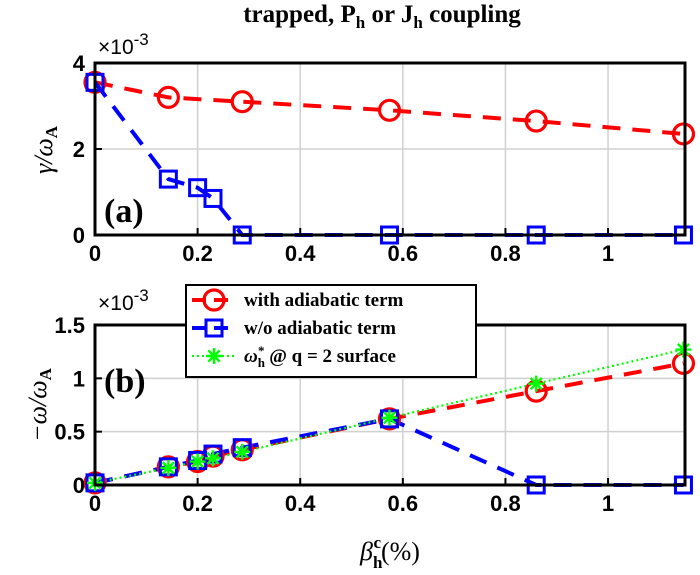 The image size is (700, 575). Describe the element at coordinates (39, 404) in the screenshot. I see `y-axis-label-b: −ω/ωA` at that location.